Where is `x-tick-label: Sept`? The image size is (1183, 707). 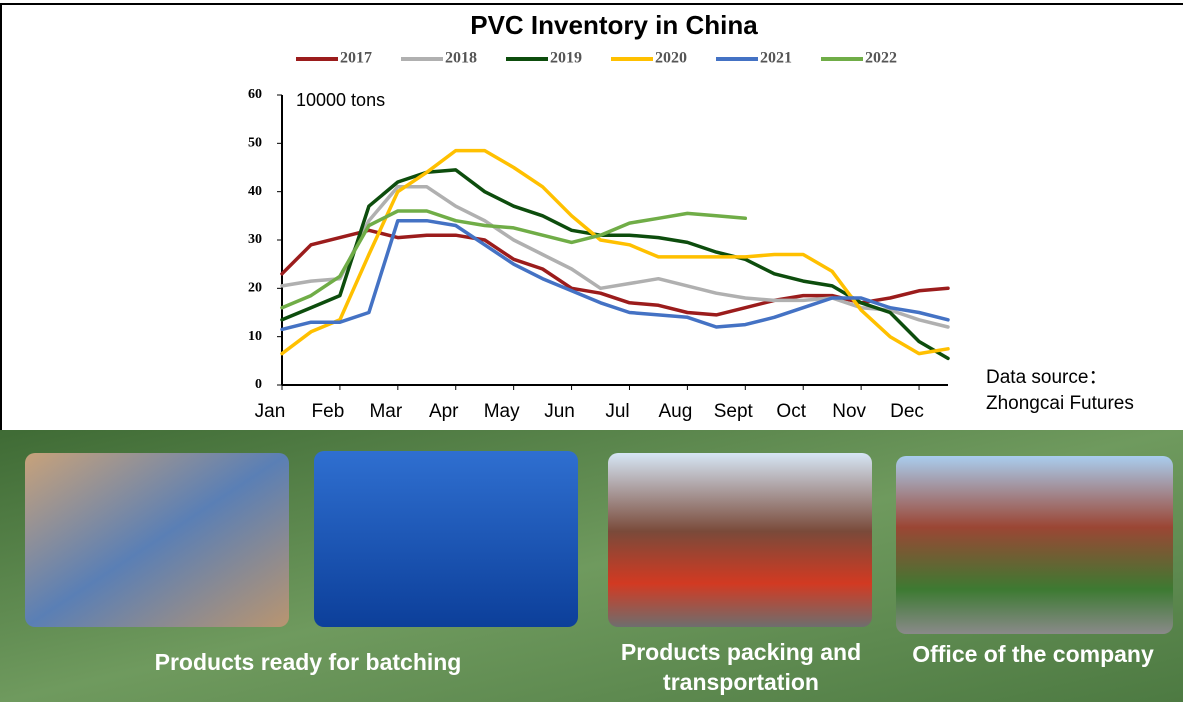
x-tick-label: Sept is located at coordinates (734, 411).